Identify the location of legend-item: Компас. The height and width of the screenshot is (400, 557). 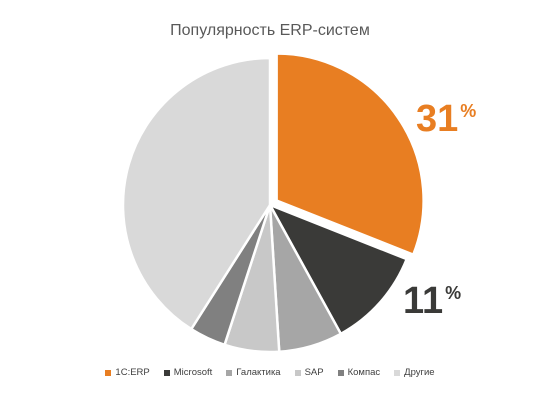
(359, 372).